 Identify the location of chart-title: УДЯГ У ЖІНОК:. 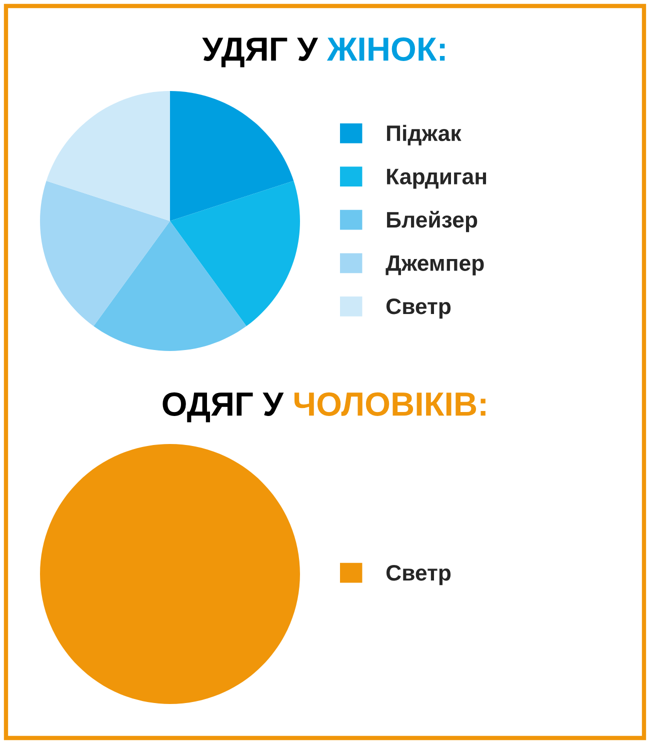
(323, 52).